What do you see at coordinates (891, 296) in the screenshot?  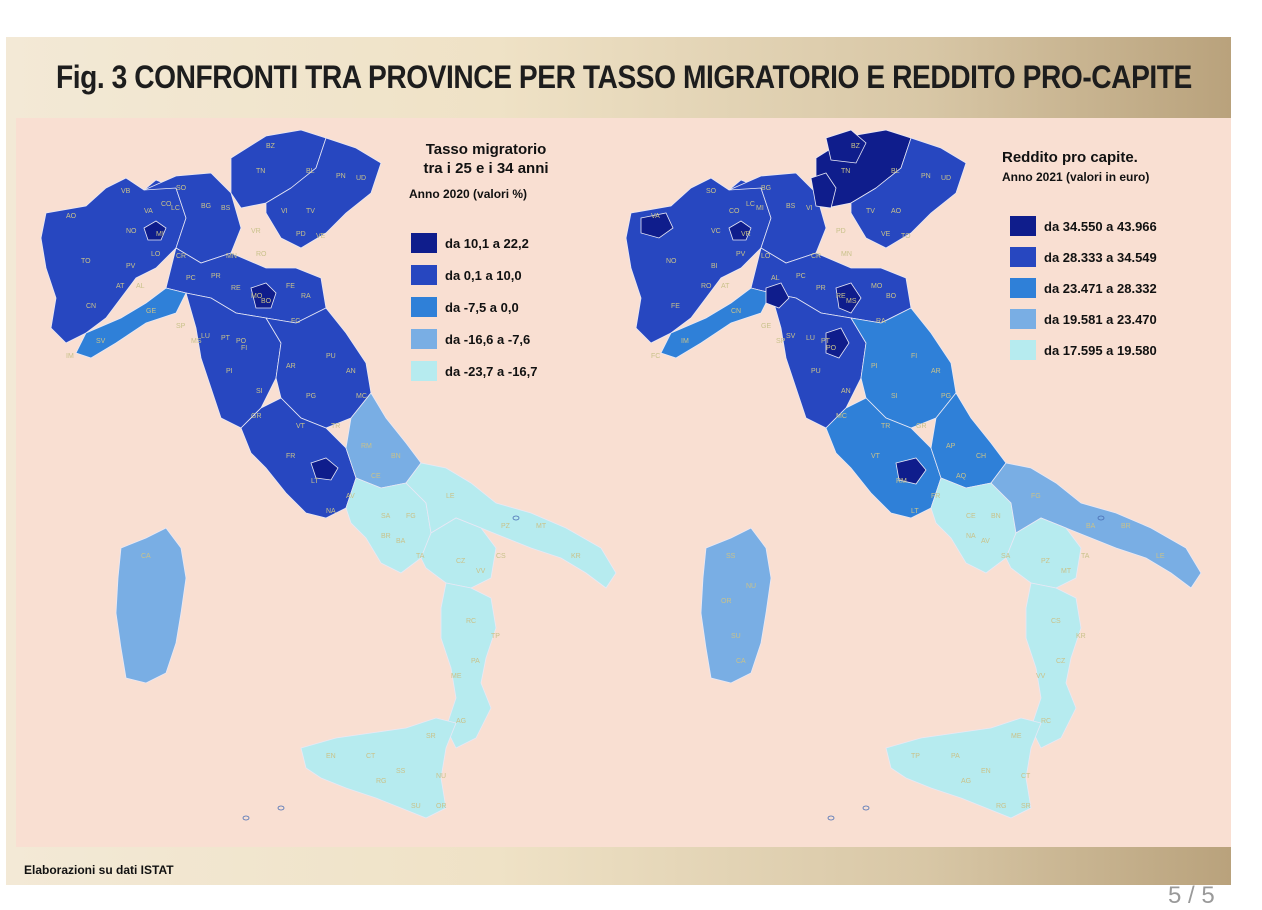 I see `province-label: BO` at bounding box center [891, 296].